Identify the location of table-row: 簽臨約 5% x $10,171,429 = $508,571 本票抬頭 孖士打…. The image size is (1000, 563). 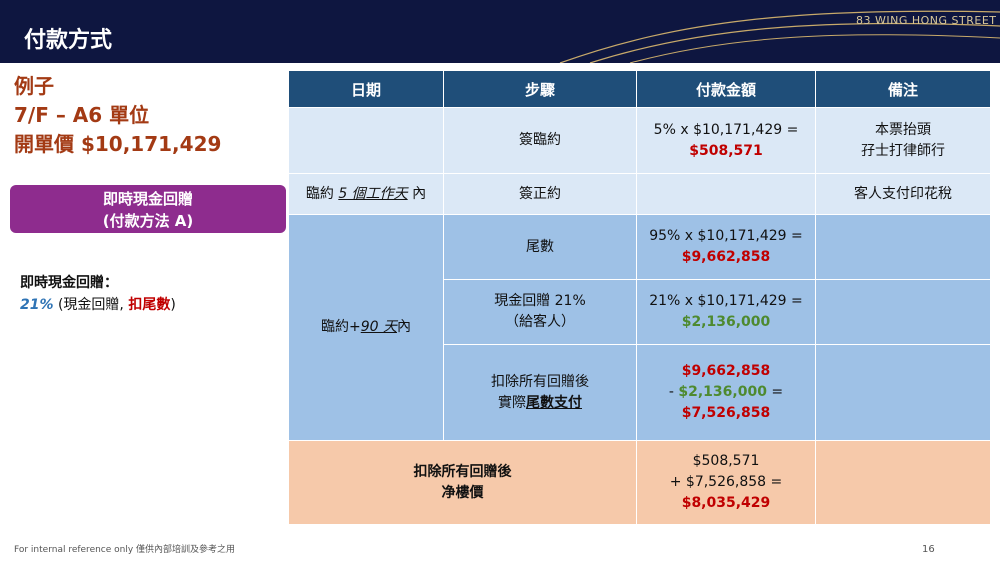
(639, 140).